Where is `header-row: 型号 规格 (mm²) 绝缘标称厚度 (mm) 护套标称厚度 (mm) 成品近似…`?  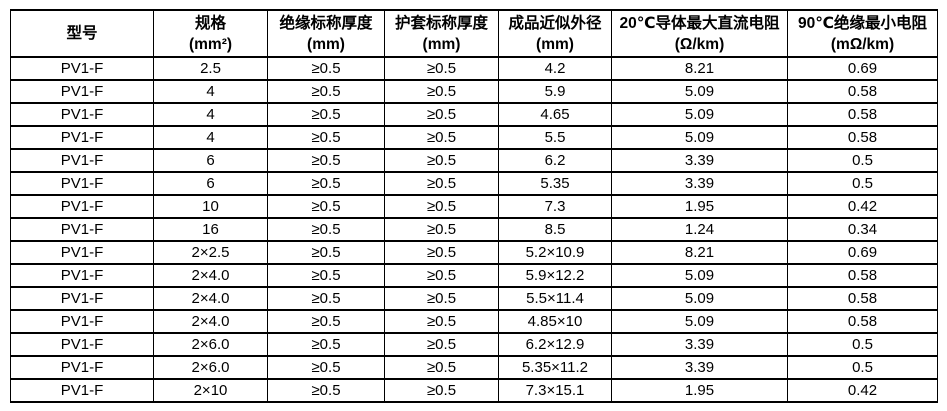
header-row: 型号 规格 (mm²) 绝缘标称厚度 (mm) 护套标称厚度 (mm) 成品近似… is located at coordinates (474, 33).